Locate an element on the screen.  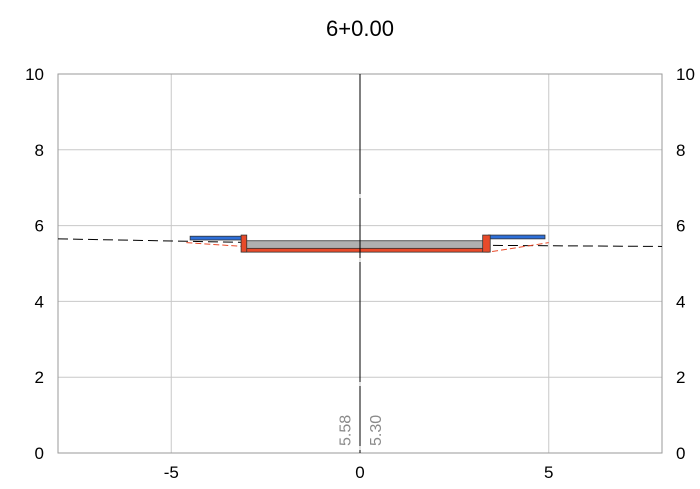
elevation-label: 5.30 is located at coordinates (376, 430).